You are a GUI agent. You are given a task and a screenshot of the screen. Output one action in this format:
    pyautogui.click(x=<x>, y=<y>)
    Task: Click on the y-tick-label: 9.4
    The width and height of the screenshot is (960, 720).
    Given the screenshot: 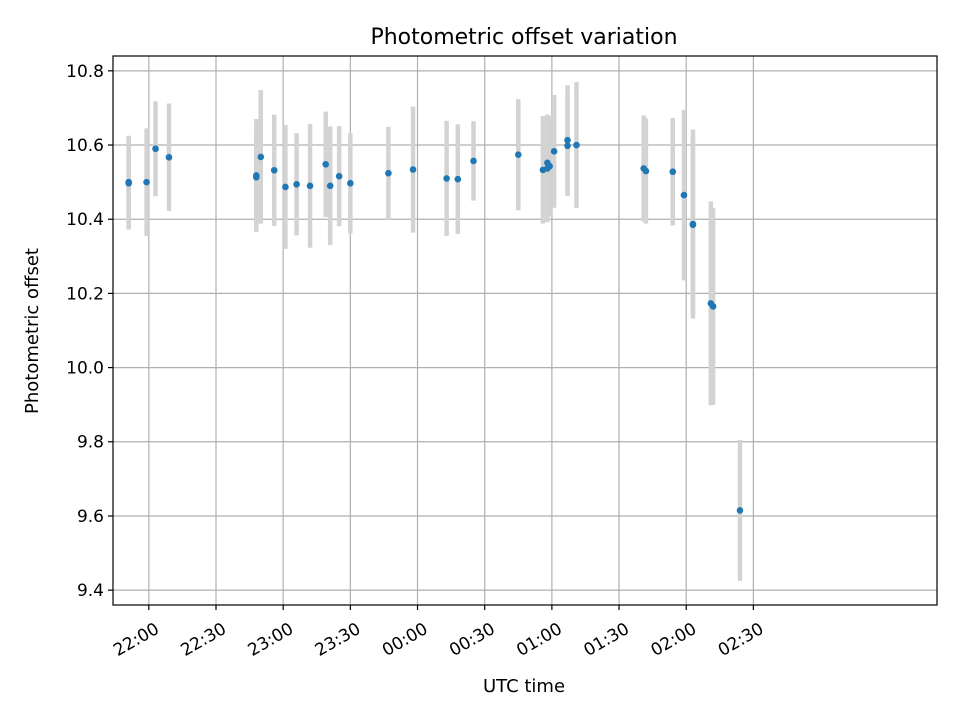 What is the action you would take?
    pyautogui.click(x=90, y=591)
    